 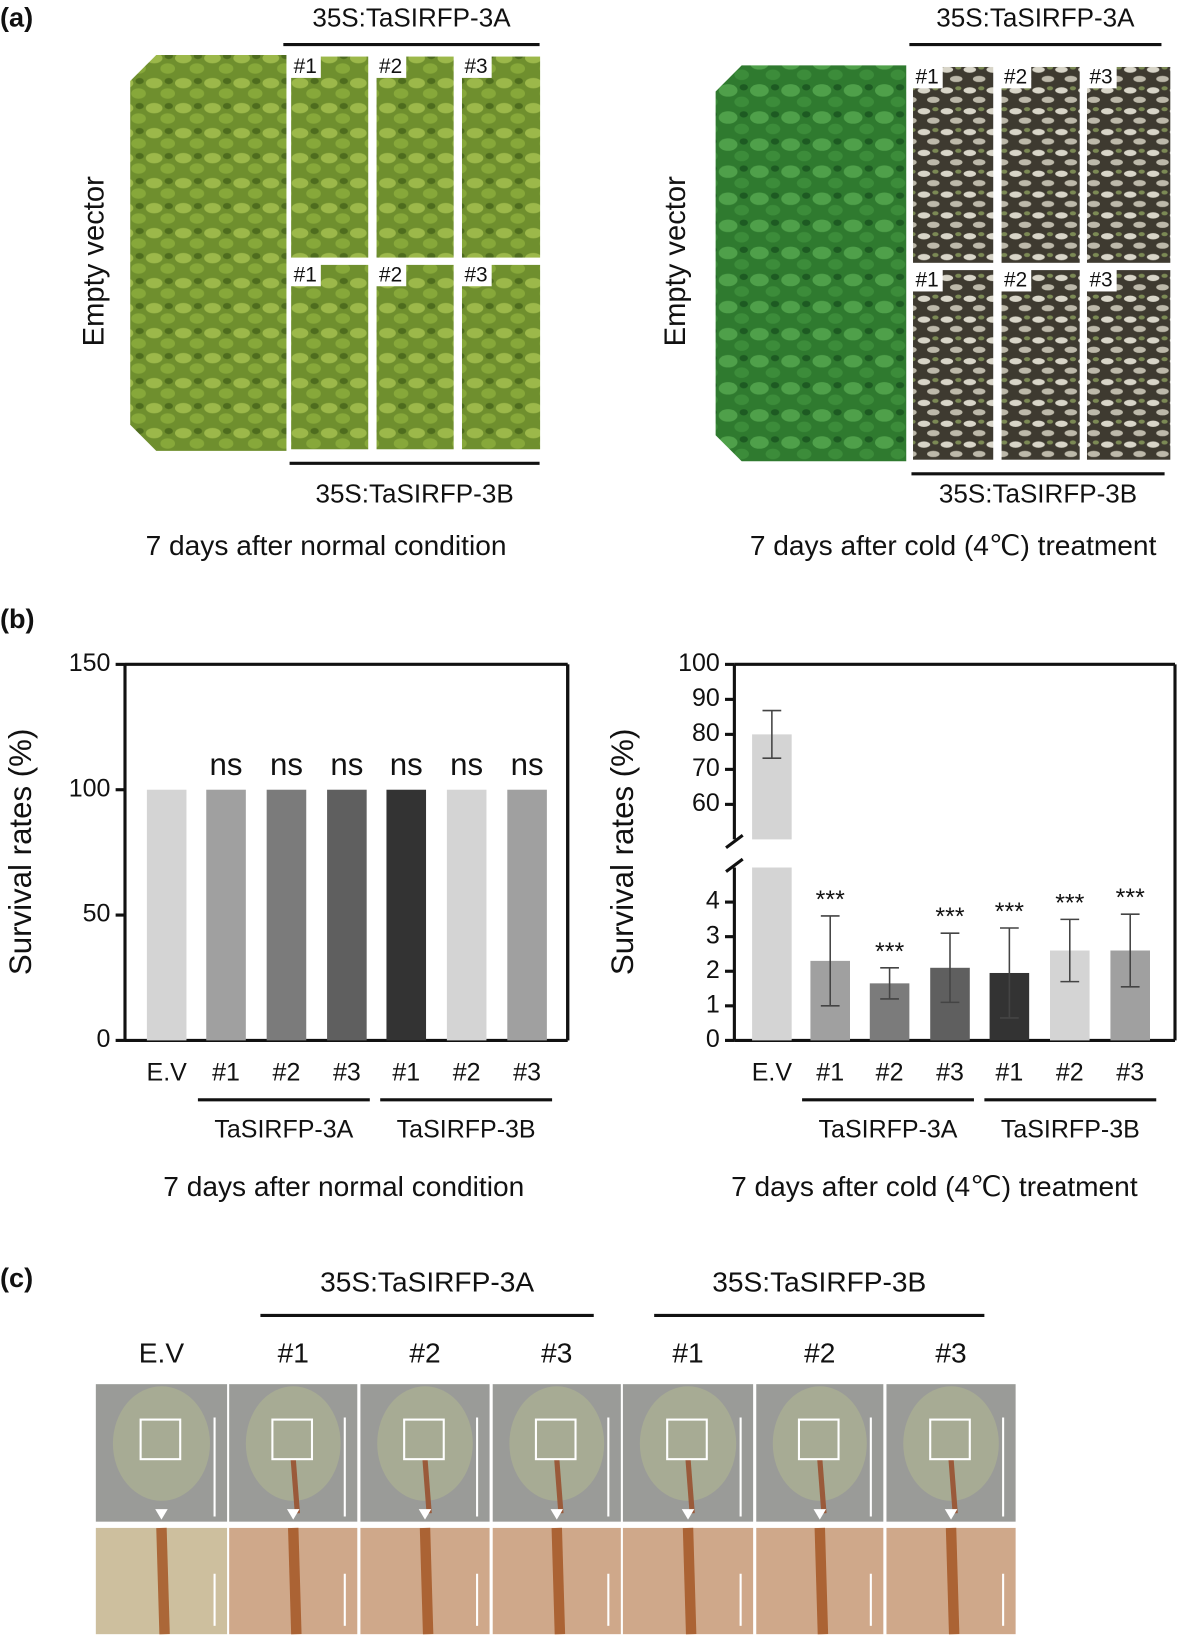 I want to click on column-label: E.V, so click(x=162, y=1352).